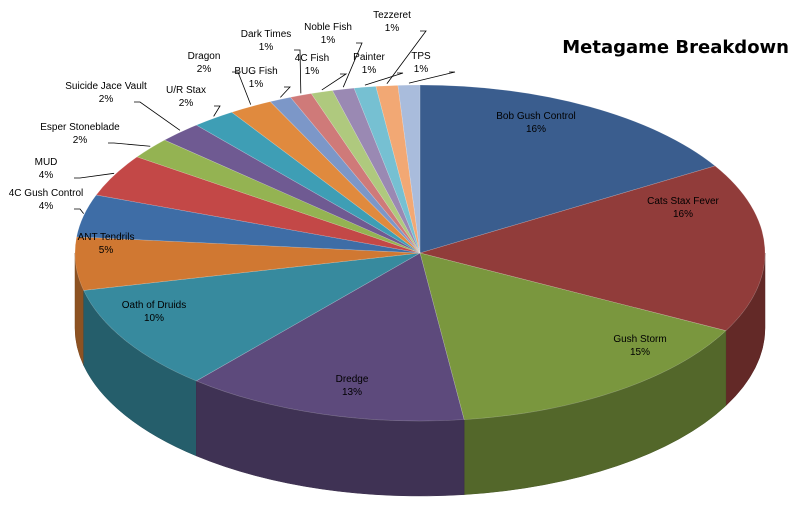 Image resolution: width=800 pixels, height=505 pixels. I want to click on slice-label-noble-fish: Noble Fish 1%, so click(328, 34).